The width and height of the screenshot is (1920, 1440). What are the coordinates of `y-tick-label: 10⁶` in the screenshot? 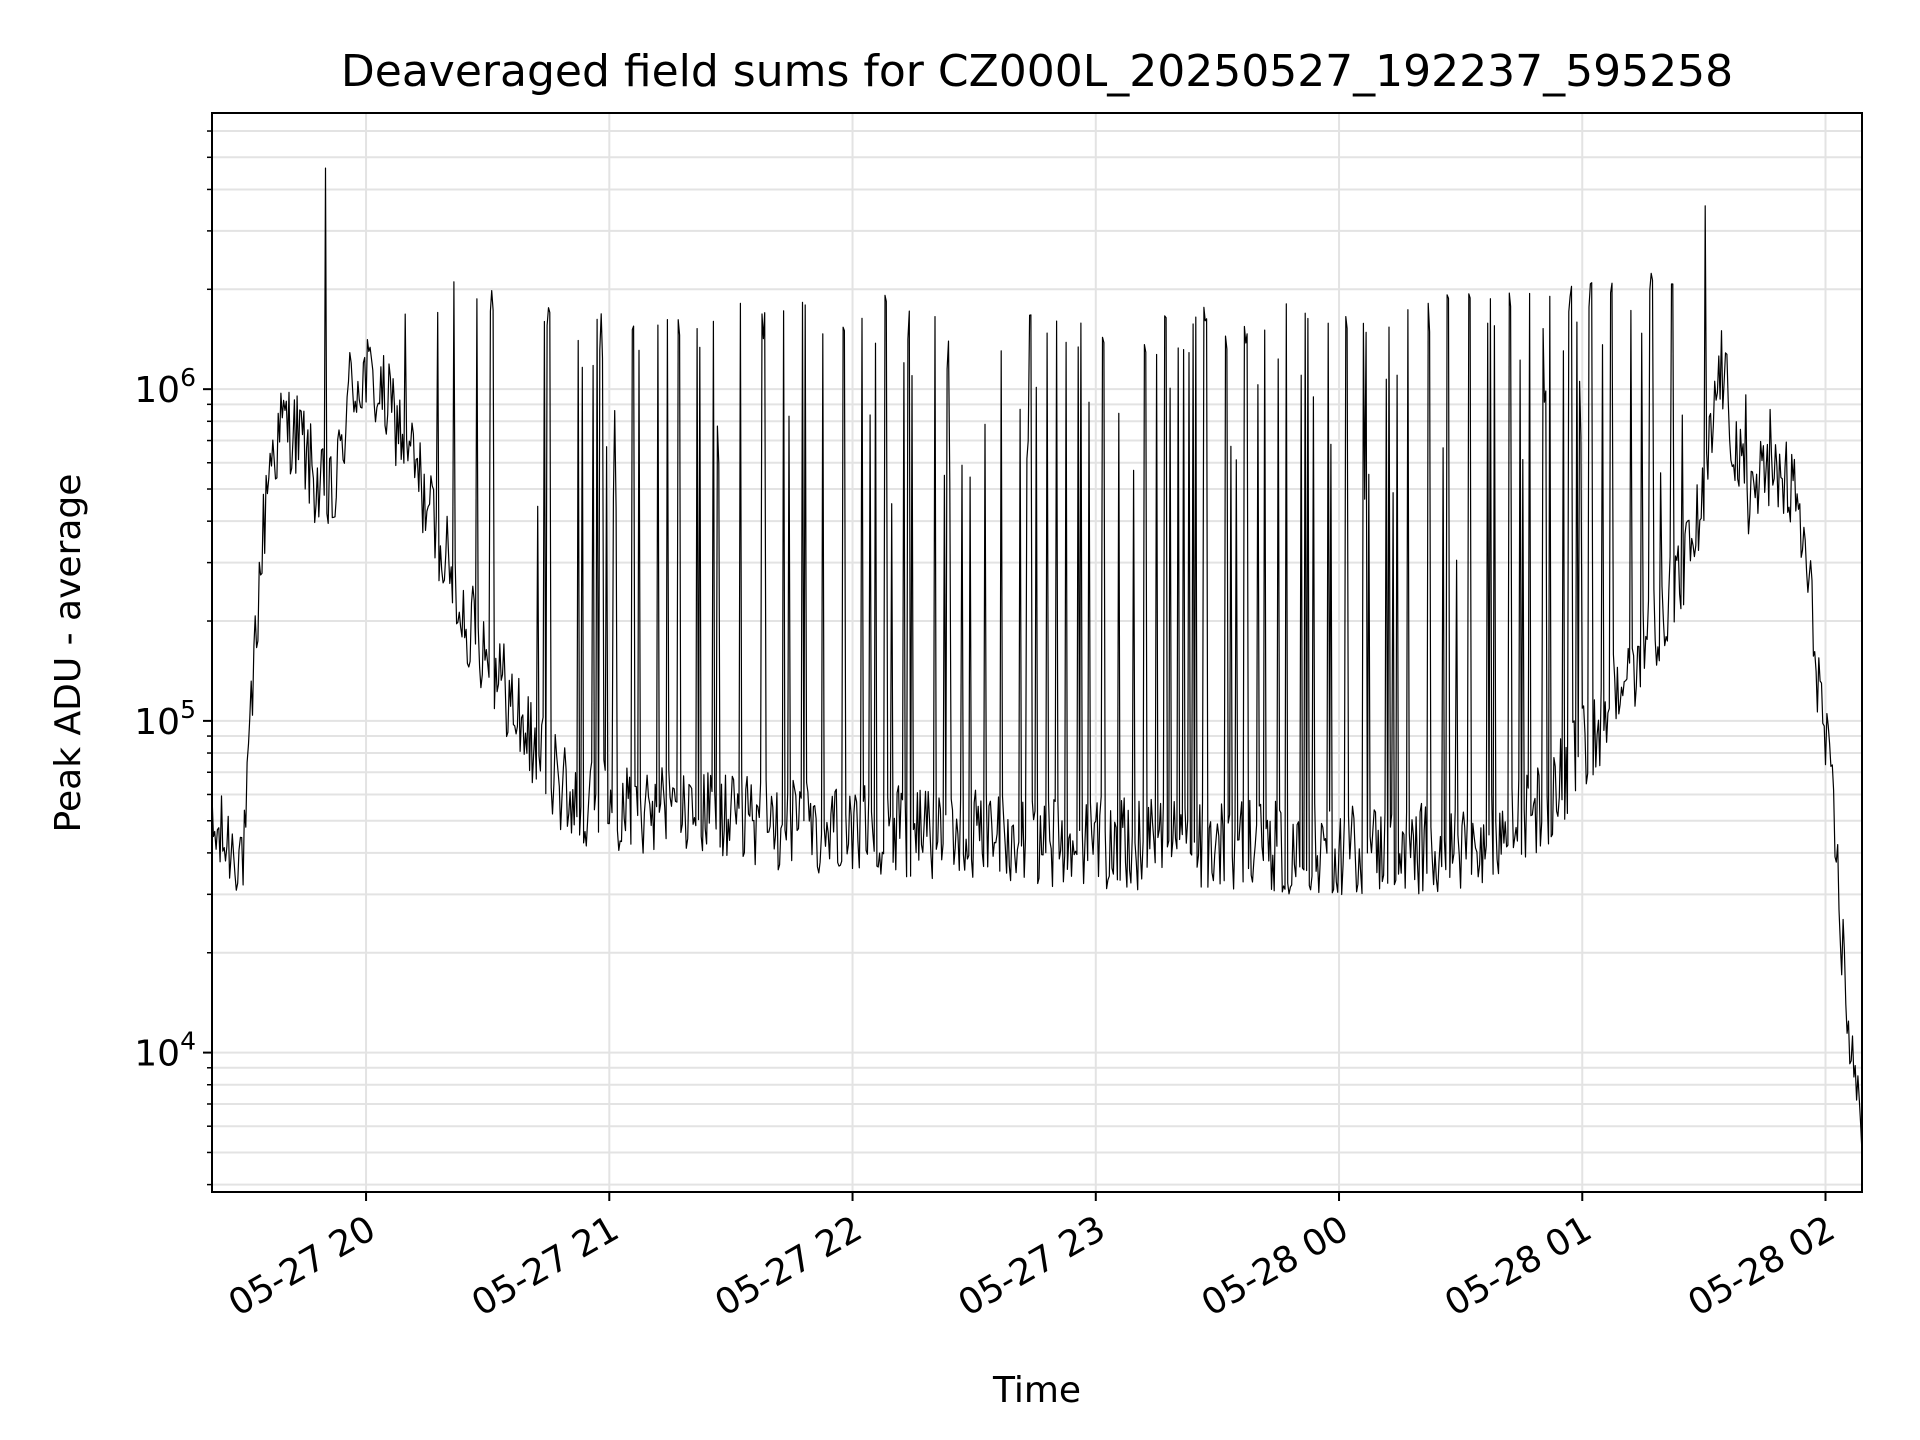 It's located at (165, 387).